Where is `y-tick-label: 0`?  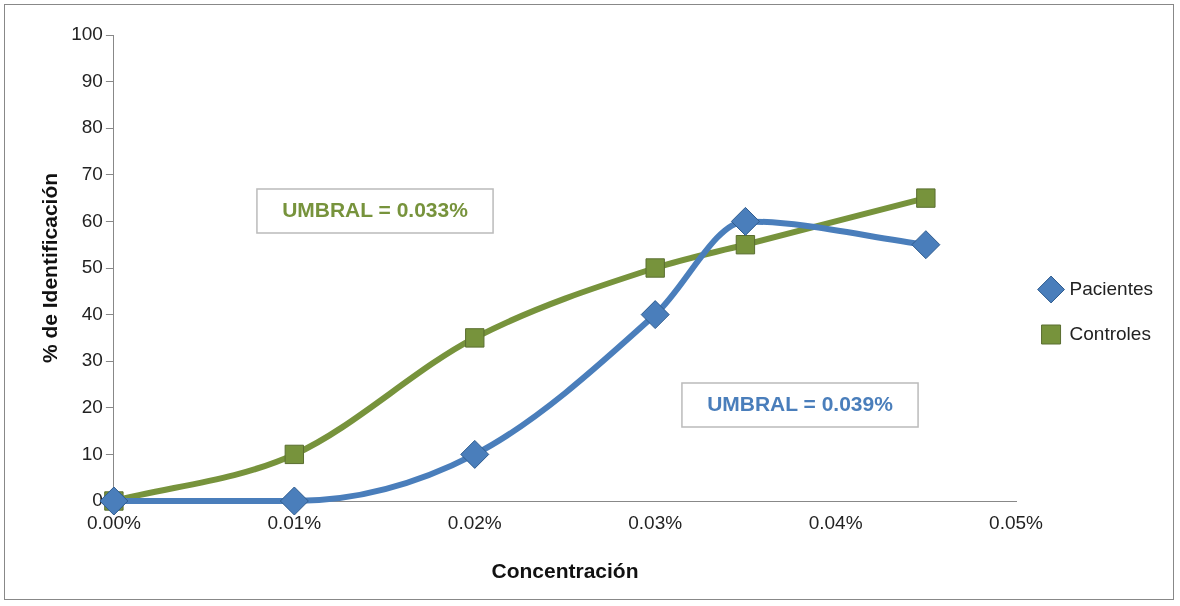 y-tick-label: 0 is located at coordinates (97, 500).